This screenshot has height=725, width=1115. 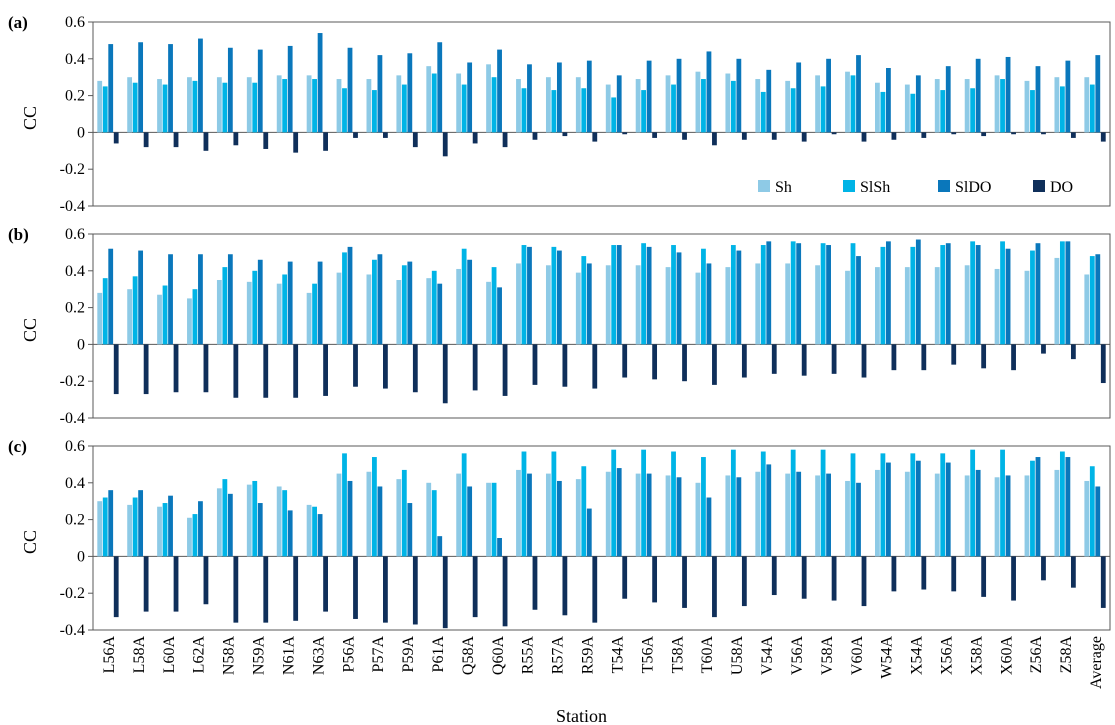 What do you see at coordinates (737, 656) in the screenshot?
I see `category-label: U58A` at bounding box center [737, 656].